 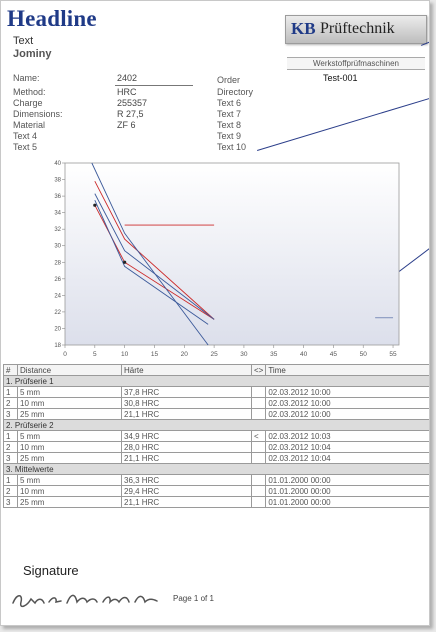 What do you see at coordinates (25, 147) in the screenshot?
I see `field-label-text5: Text 5` at bounding box center [25, 147].